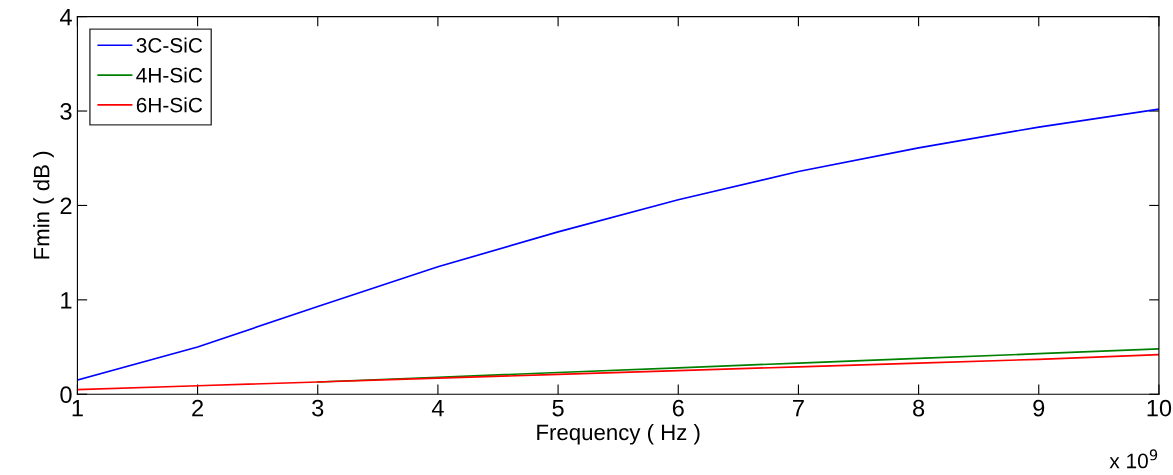  What do you see at coordinates (919, 408) in the screenshot?
I see `x-tick-label: 8` at bounding box center [919, 408].